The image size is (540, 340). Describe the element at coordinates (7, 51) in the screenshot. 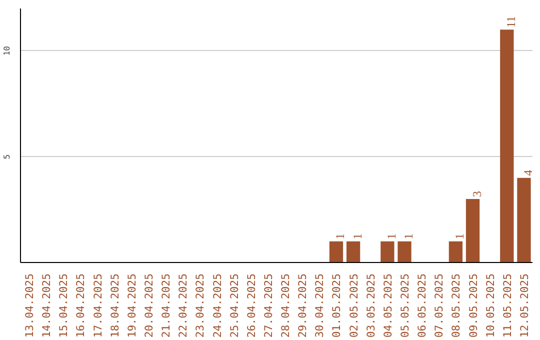

I see `y-tick-label: 10` at that location.